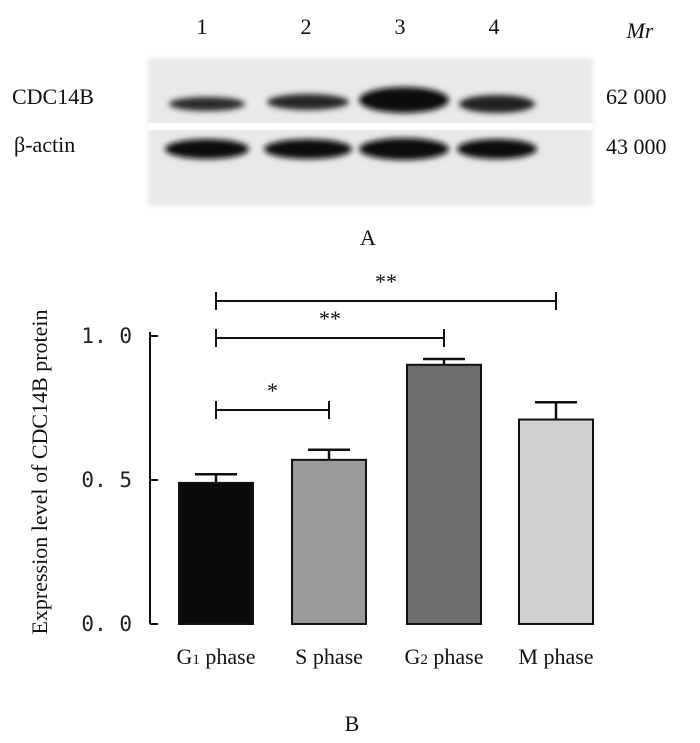 The width and height of the screenshot is (700, 743). What do you see at coordinates (640, 30) in the screenshot?
I see `mr-header: Mr` at bounding box center [640, 30].